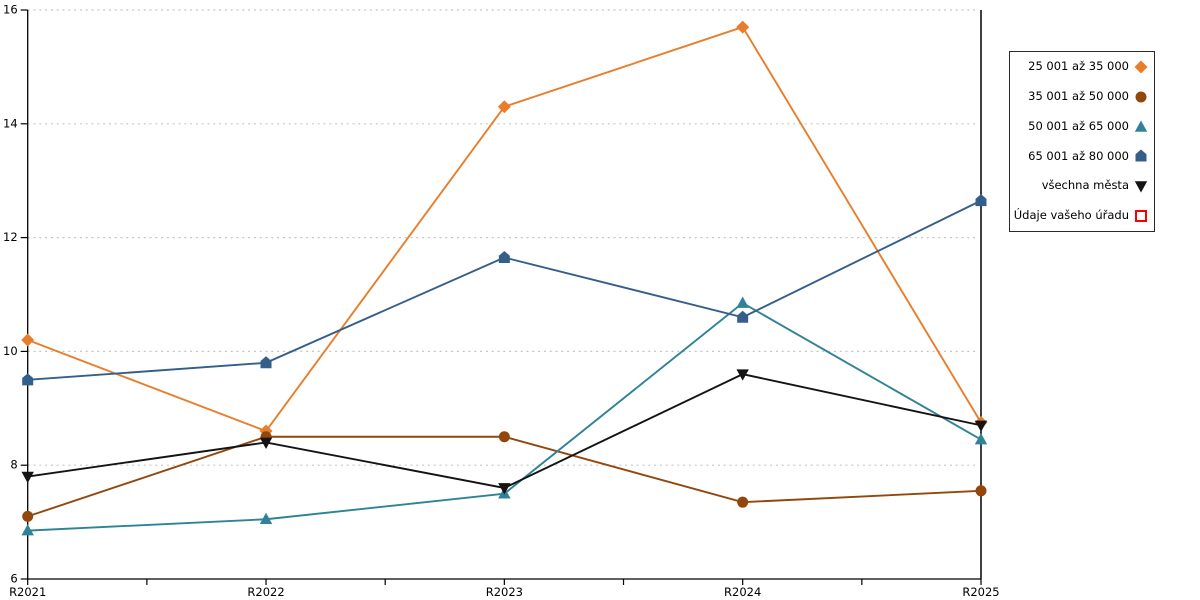 This screenshot has width=1200, height=600. I want to click on x-tick-label: R2025, so click(980, 592).